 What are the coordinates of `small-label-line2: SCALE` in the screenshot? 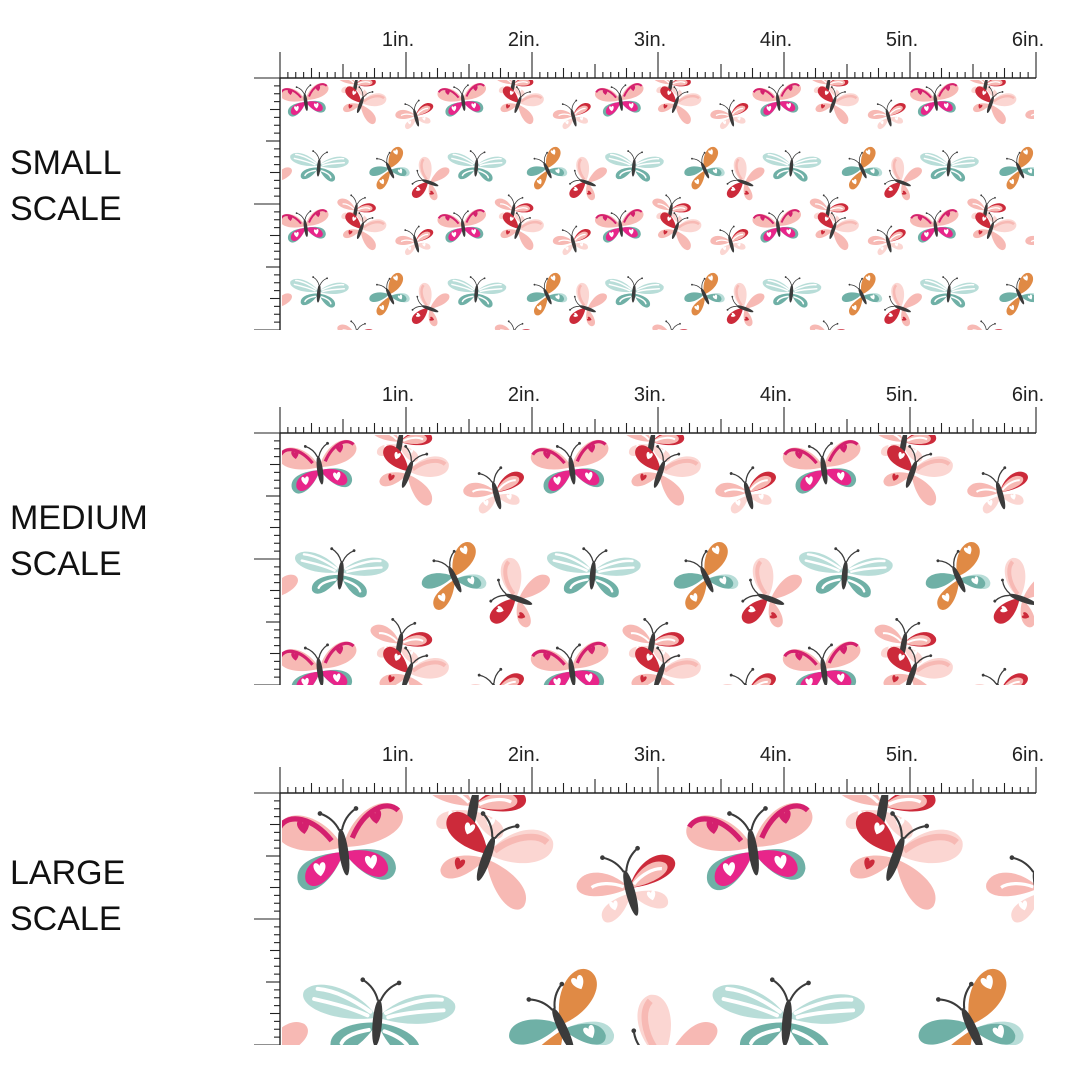 It's located at (66, 209).